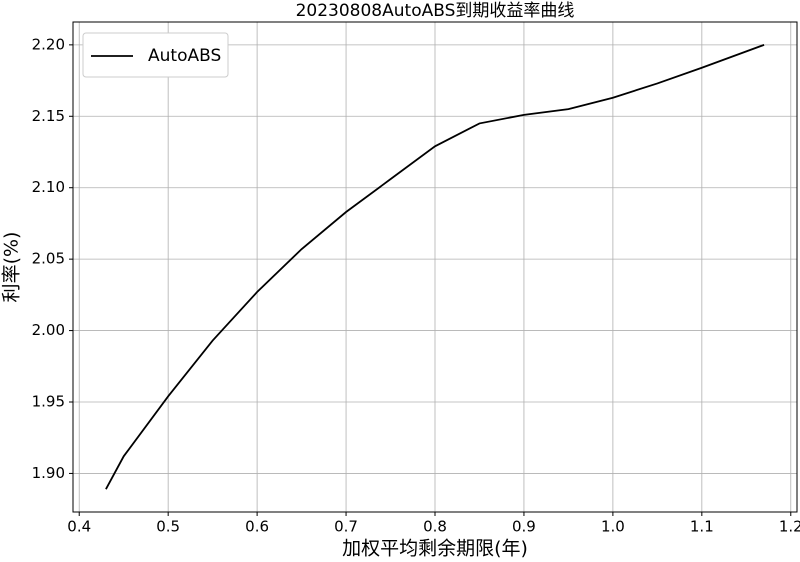  What do you see at coordinates (168, 527) in the screenshot?
I see `x-tick-label: 0.5` at bounding box center [168, 527].